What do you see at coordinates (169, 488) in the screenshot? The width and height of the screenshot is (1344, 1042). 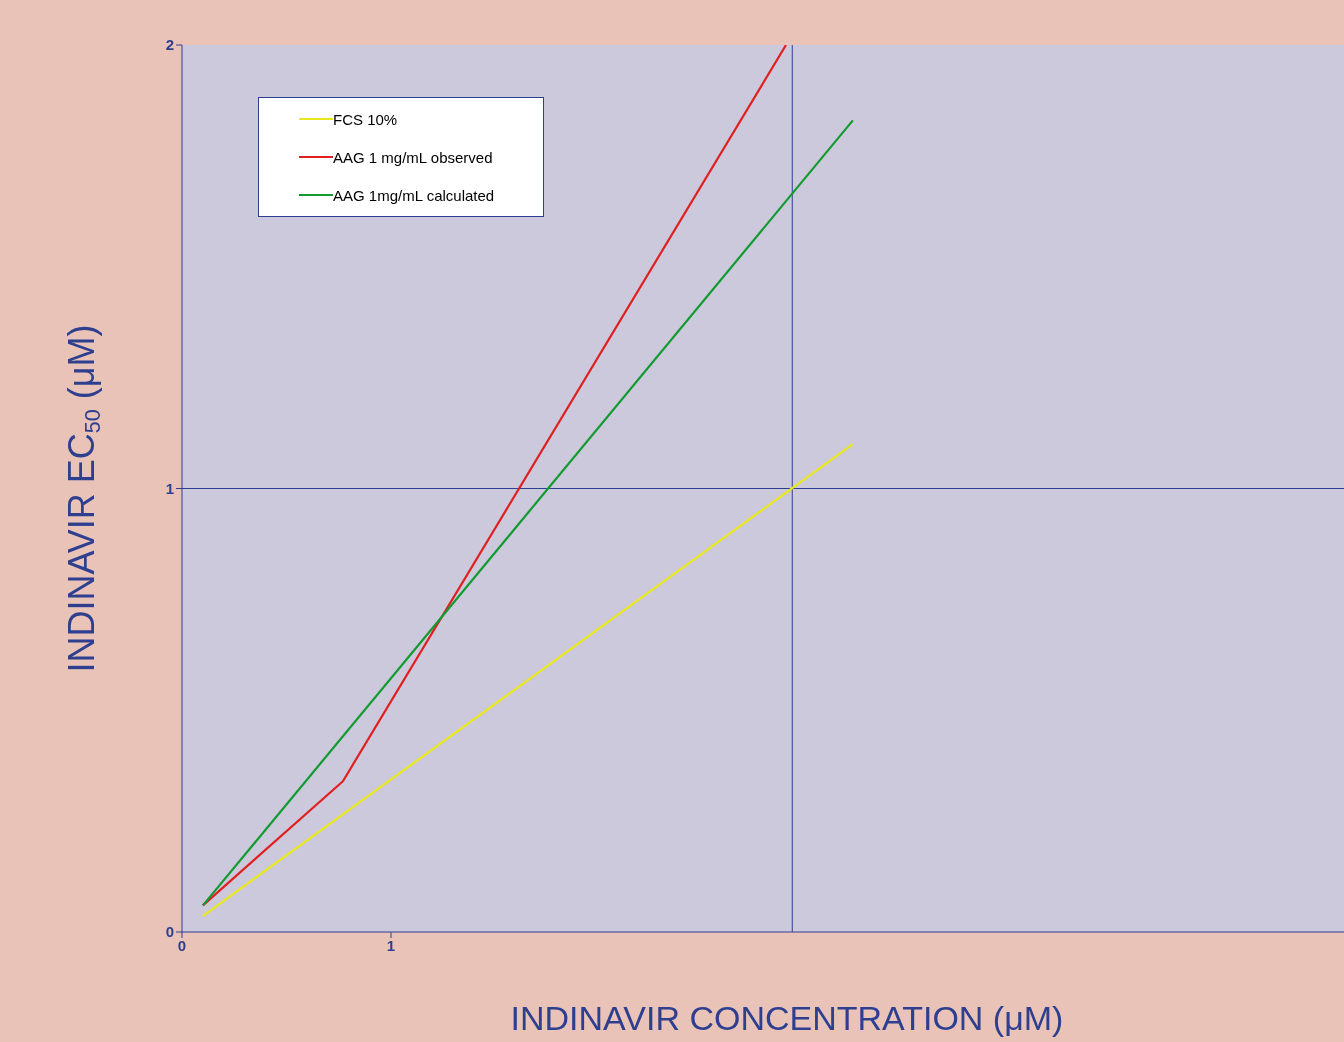 I see `y-tick-label: 1` at bounding box center [169, 488].